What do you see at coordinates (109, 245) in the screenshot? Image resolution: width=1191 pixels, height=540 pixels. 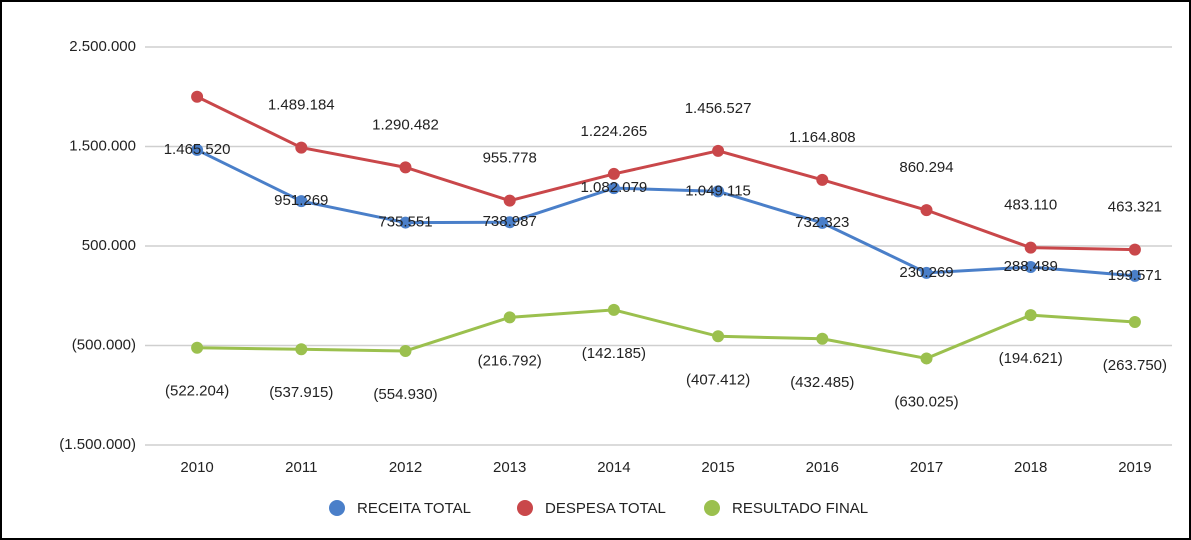 I see `y-tick-label: 500.000` at bounding box center [109, 245].